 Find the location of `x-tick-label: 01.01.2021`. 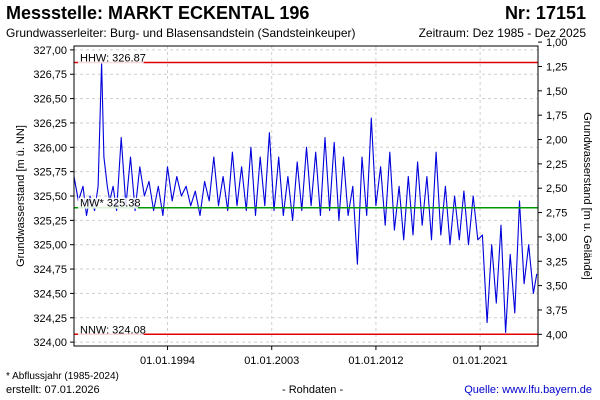

x-tick-label: 01.01.2021 is located at coordinates (480, 361).